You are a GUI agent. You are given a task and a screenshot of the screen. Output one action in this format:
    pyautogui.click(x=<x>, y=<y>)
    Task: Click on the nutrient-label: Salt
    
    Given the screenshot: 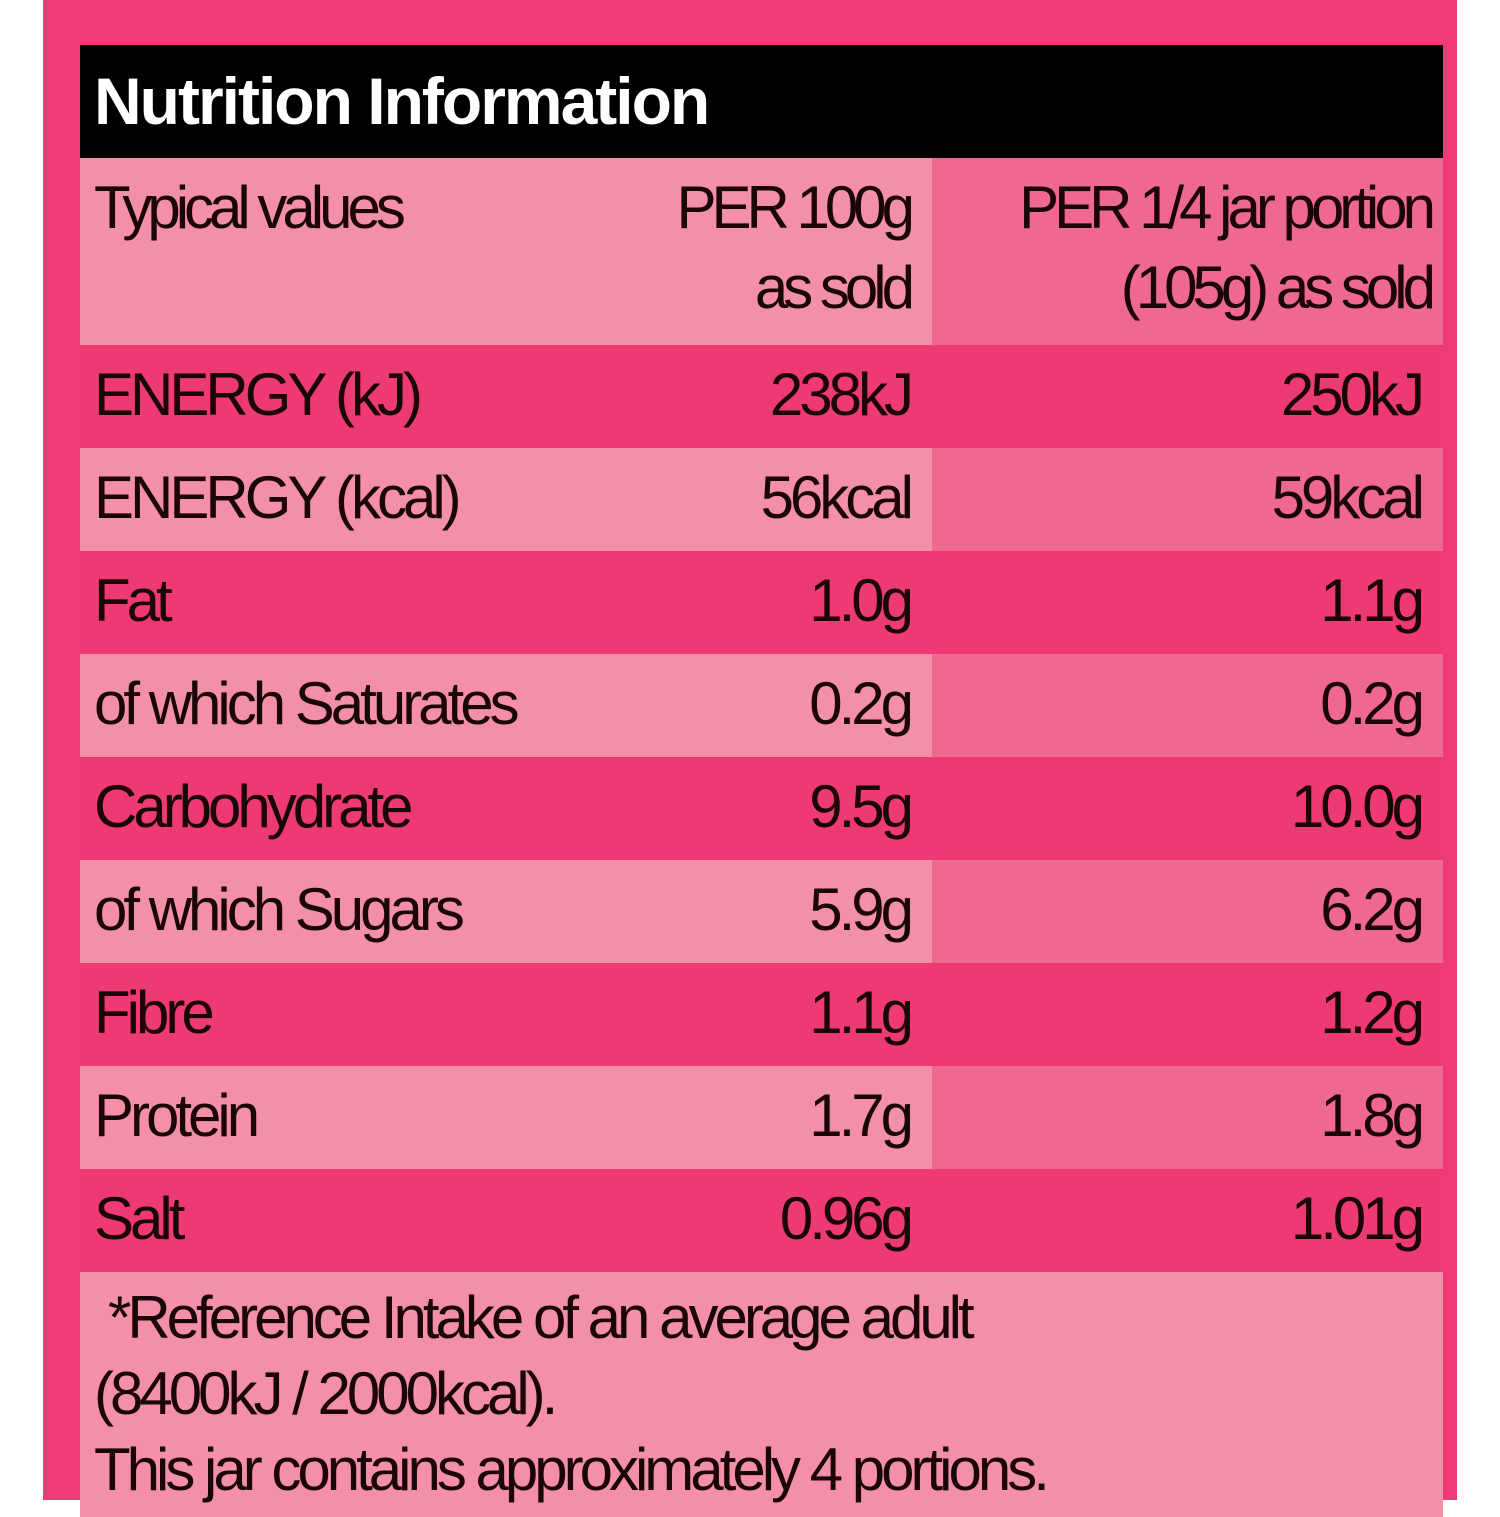 What is the action you would take?
    pyautogui.click(x=139, y=1218)
    